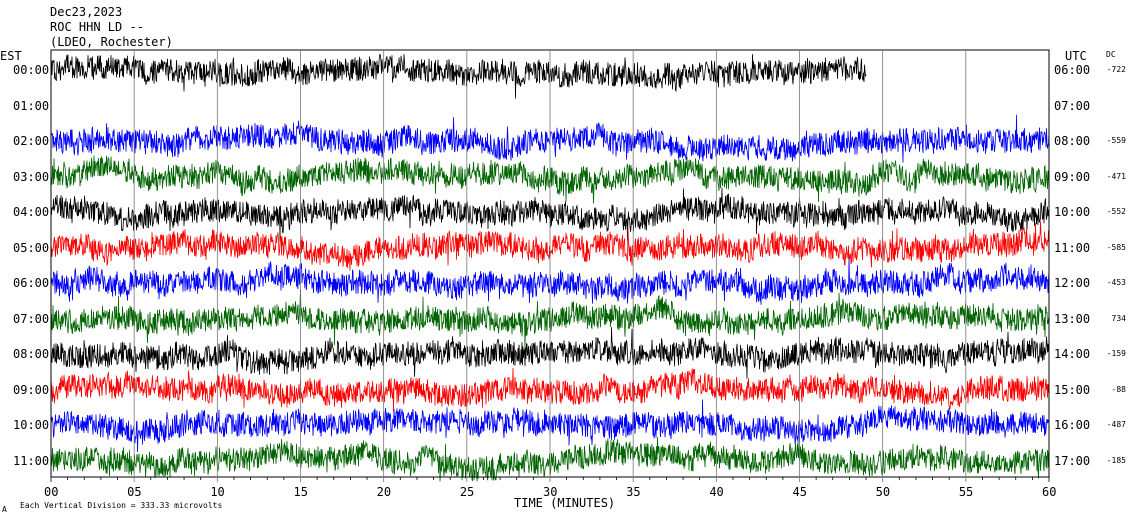 The width and height of the screenshot is (1130, 519). What do you see at coordinates (31, 141) in the screenshot?
I see `left-hour-label: 02:00` at bounding box center [31, 141].